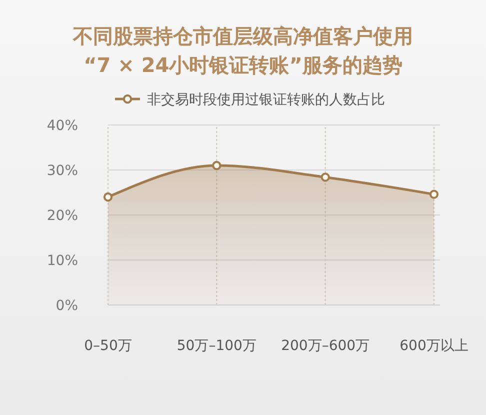  Describe the element at coordinates (108, 346) in the screenshot. I see `x-tick-label: 0–50万` at that location.